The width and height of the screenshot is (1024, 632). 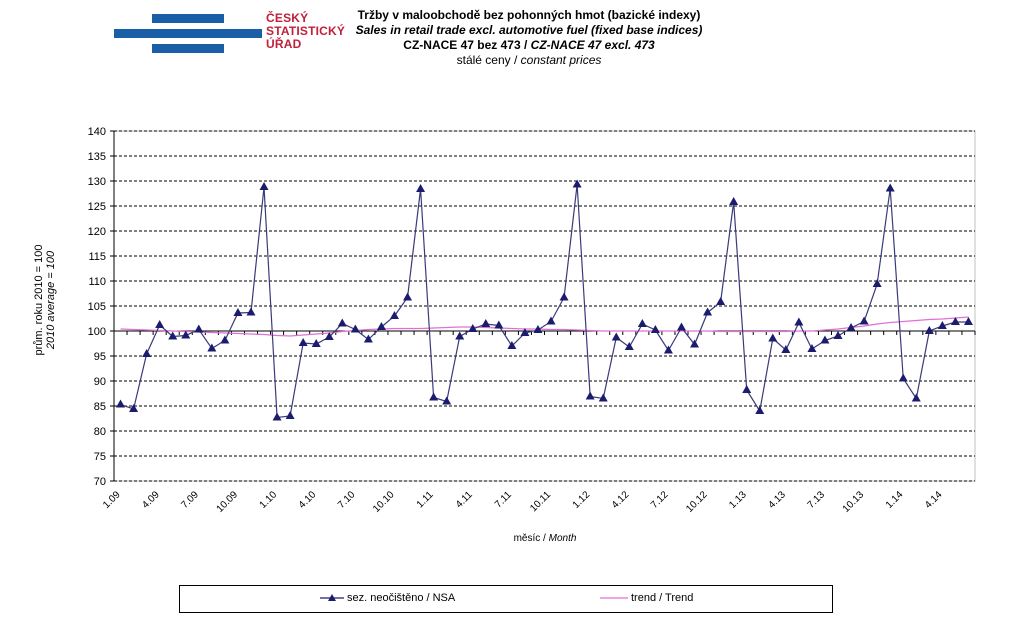 What do you see at coordinates (934, 500) in the screenshot?
I see `x-tick-label: 4.14` at bounding box center [934, 500].